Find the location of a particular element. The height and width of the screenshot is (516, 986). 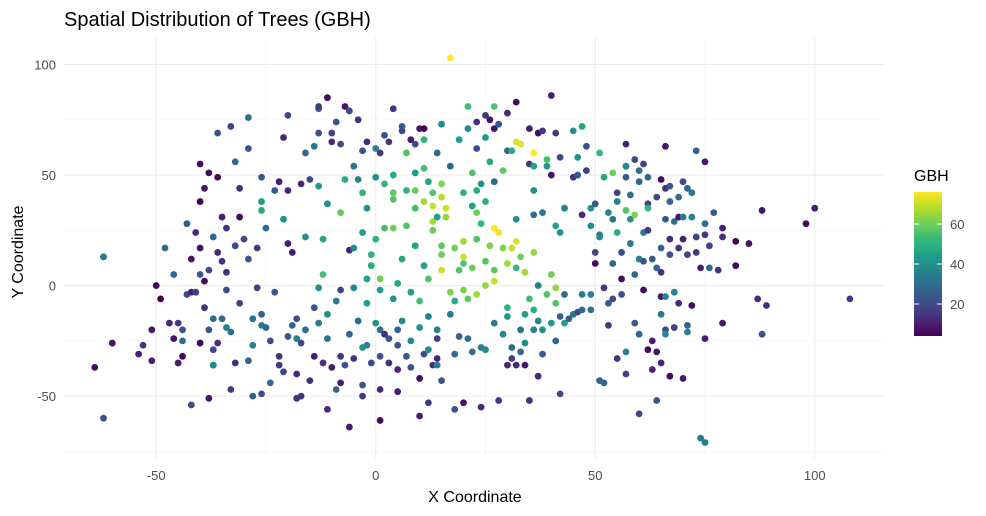

legend-tick-label: 40 is located at coordinates (957, 264).